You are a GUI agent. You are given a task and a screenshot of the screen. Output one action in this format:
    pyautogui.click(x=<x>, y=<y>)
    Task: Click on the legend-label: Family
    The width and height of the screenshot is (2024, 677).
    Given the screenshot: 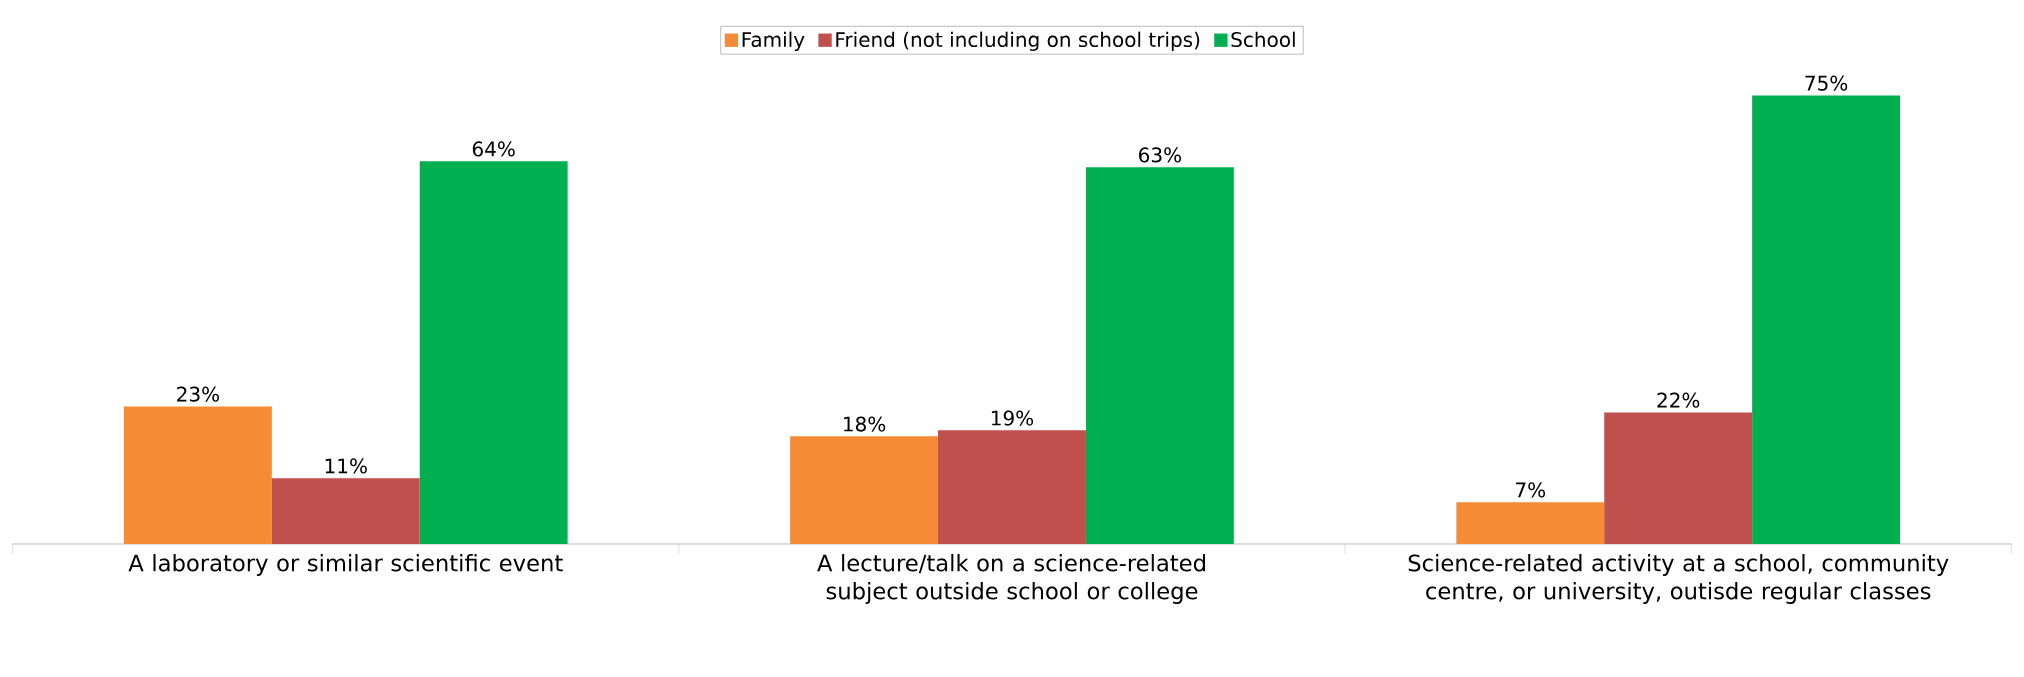 What is the action you would take?
    pyautogui.click(x=773, y=41)
    